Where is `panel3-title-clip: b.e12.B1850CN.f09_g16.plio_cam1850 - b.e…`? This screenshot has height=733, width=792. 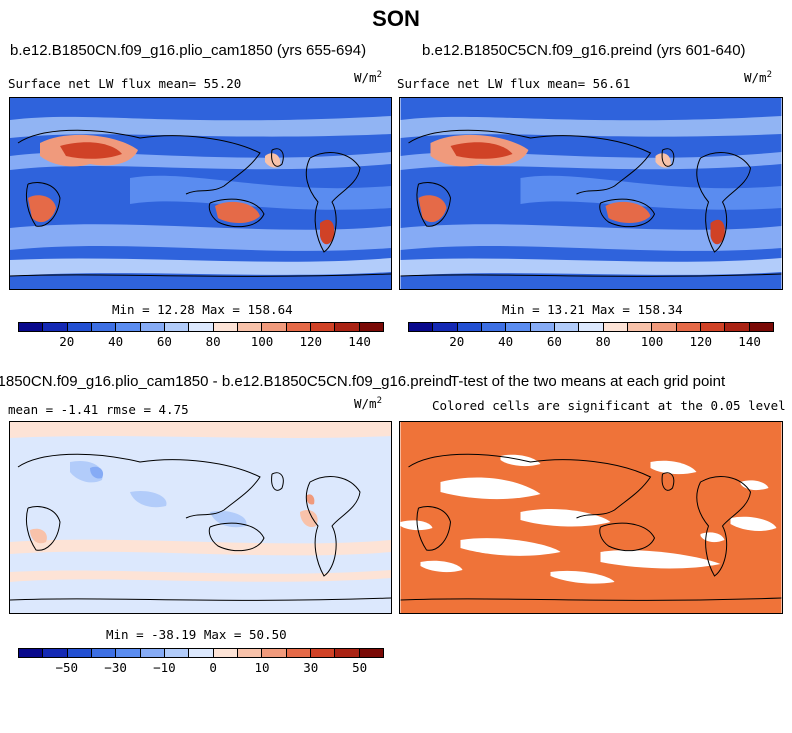
panel3-title-clip: b.e12.B1850CN.f09_g16.plio_cam1850 - b.e… is located at coordinates (226, 383).